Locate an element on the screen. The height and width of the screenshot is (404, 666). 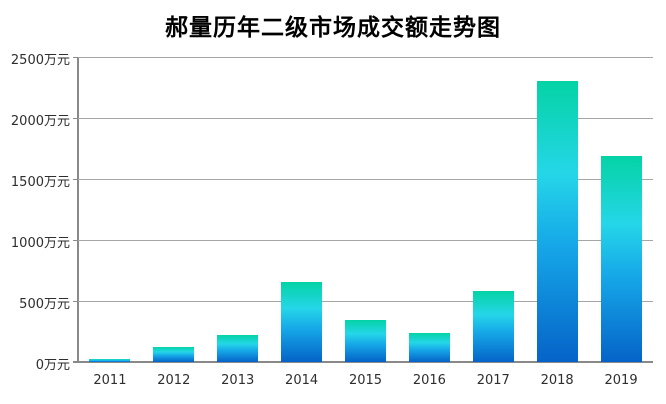
bar-2018 is located at coordinates (557, 221).